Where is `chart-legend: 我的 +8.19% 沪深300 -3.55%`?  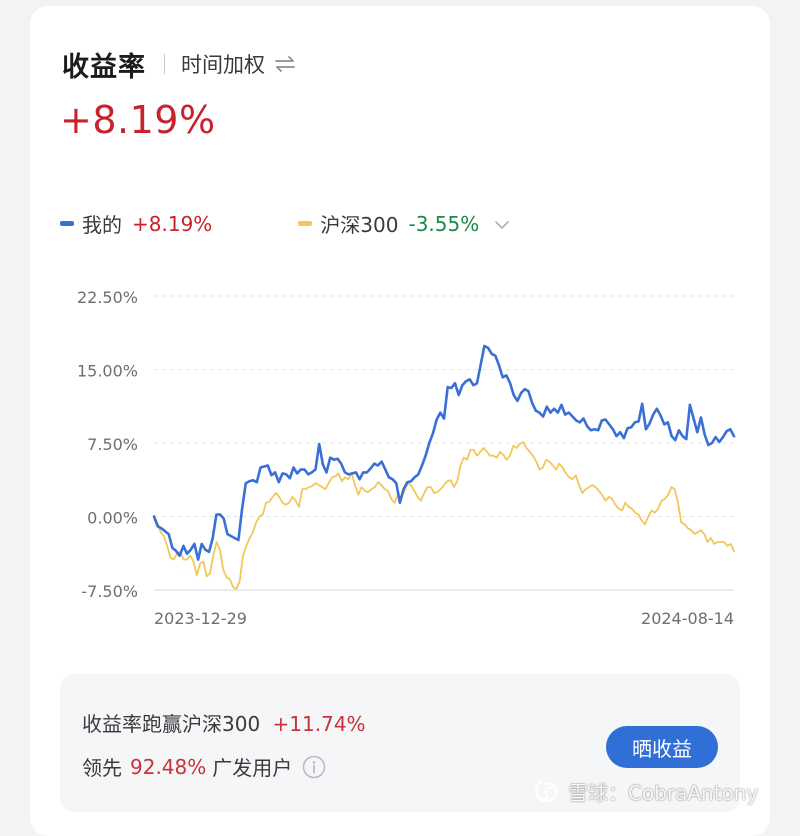
chart-legend: 我的 +8.19% 沪深300 -3.55% is located at coordinates (285, 223).